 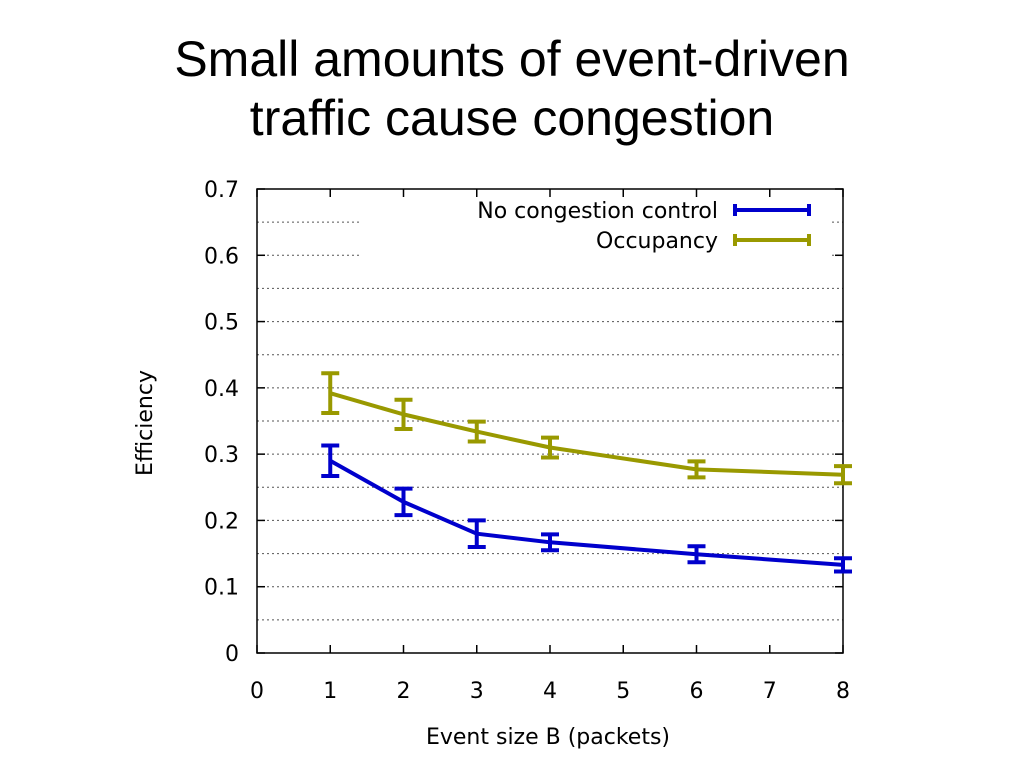 What do you see at coordinates (221, 323) in the screenshot?
I see `y-tick-label: 0.5` at bounding box center [221, 323].